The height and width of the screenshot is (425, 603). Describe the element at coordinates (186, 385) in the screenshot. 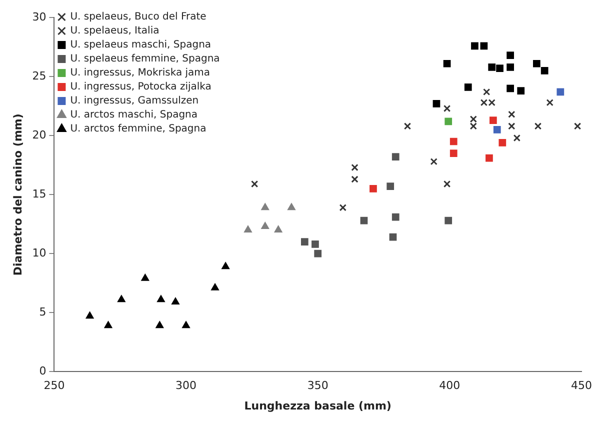

I see `x-tick-label: 300` at that location.